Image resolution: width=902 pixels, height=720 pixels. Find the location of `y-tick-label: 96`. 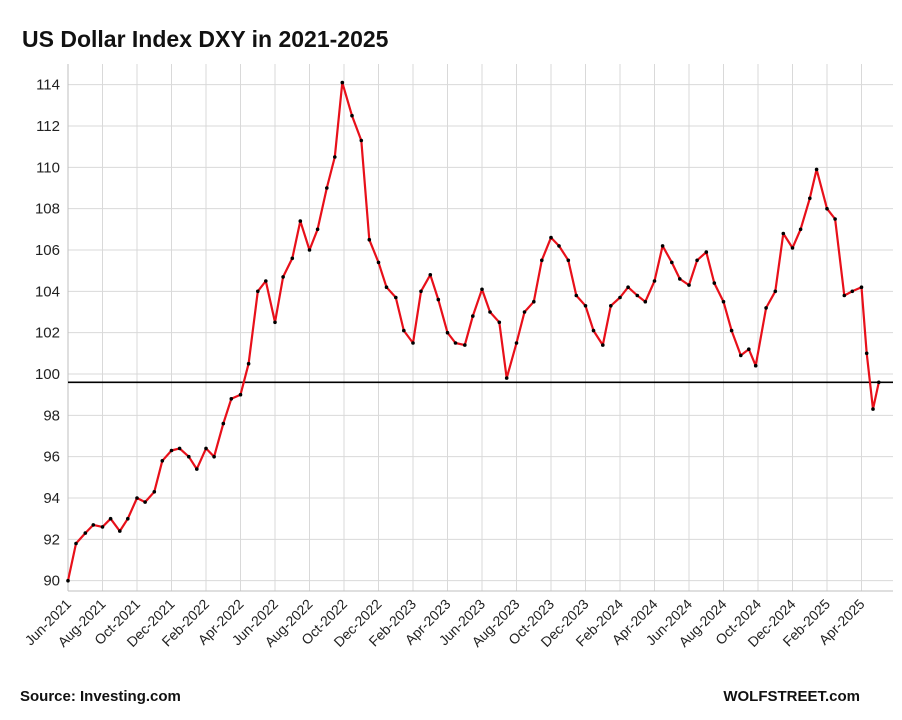

y-tick-label: 96 is located at coordinates (51, 457).